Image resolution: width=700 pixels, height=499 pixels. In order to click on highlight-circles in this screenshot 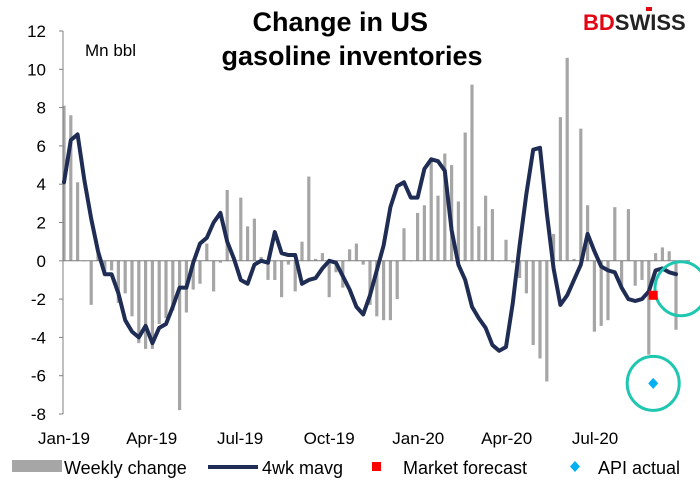, I will do `click(662, 336)`.